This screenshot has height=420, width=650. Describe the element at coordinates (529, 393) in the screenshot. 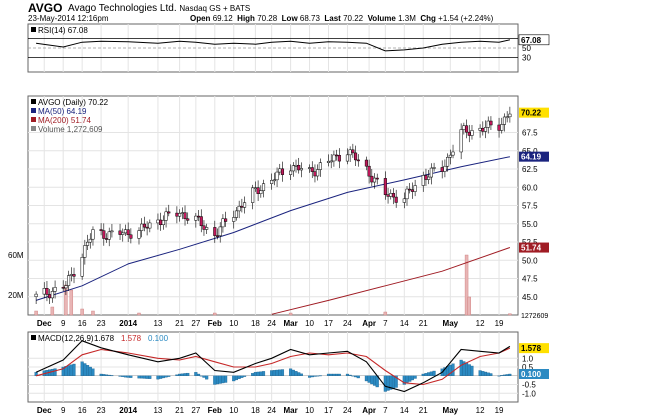

I see `macd-tick-label: -1.0` at that location.